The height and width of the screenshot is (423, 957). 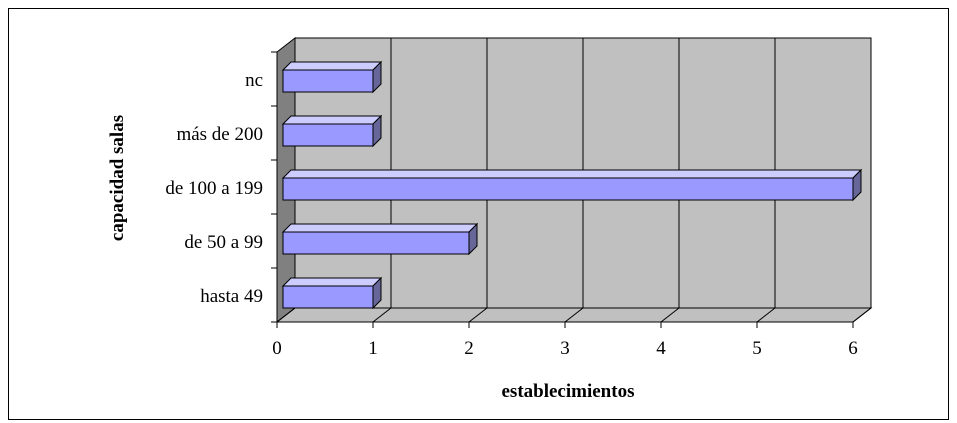 I want to click on y-tick-label: más de 200, so click(x=219, y=134).